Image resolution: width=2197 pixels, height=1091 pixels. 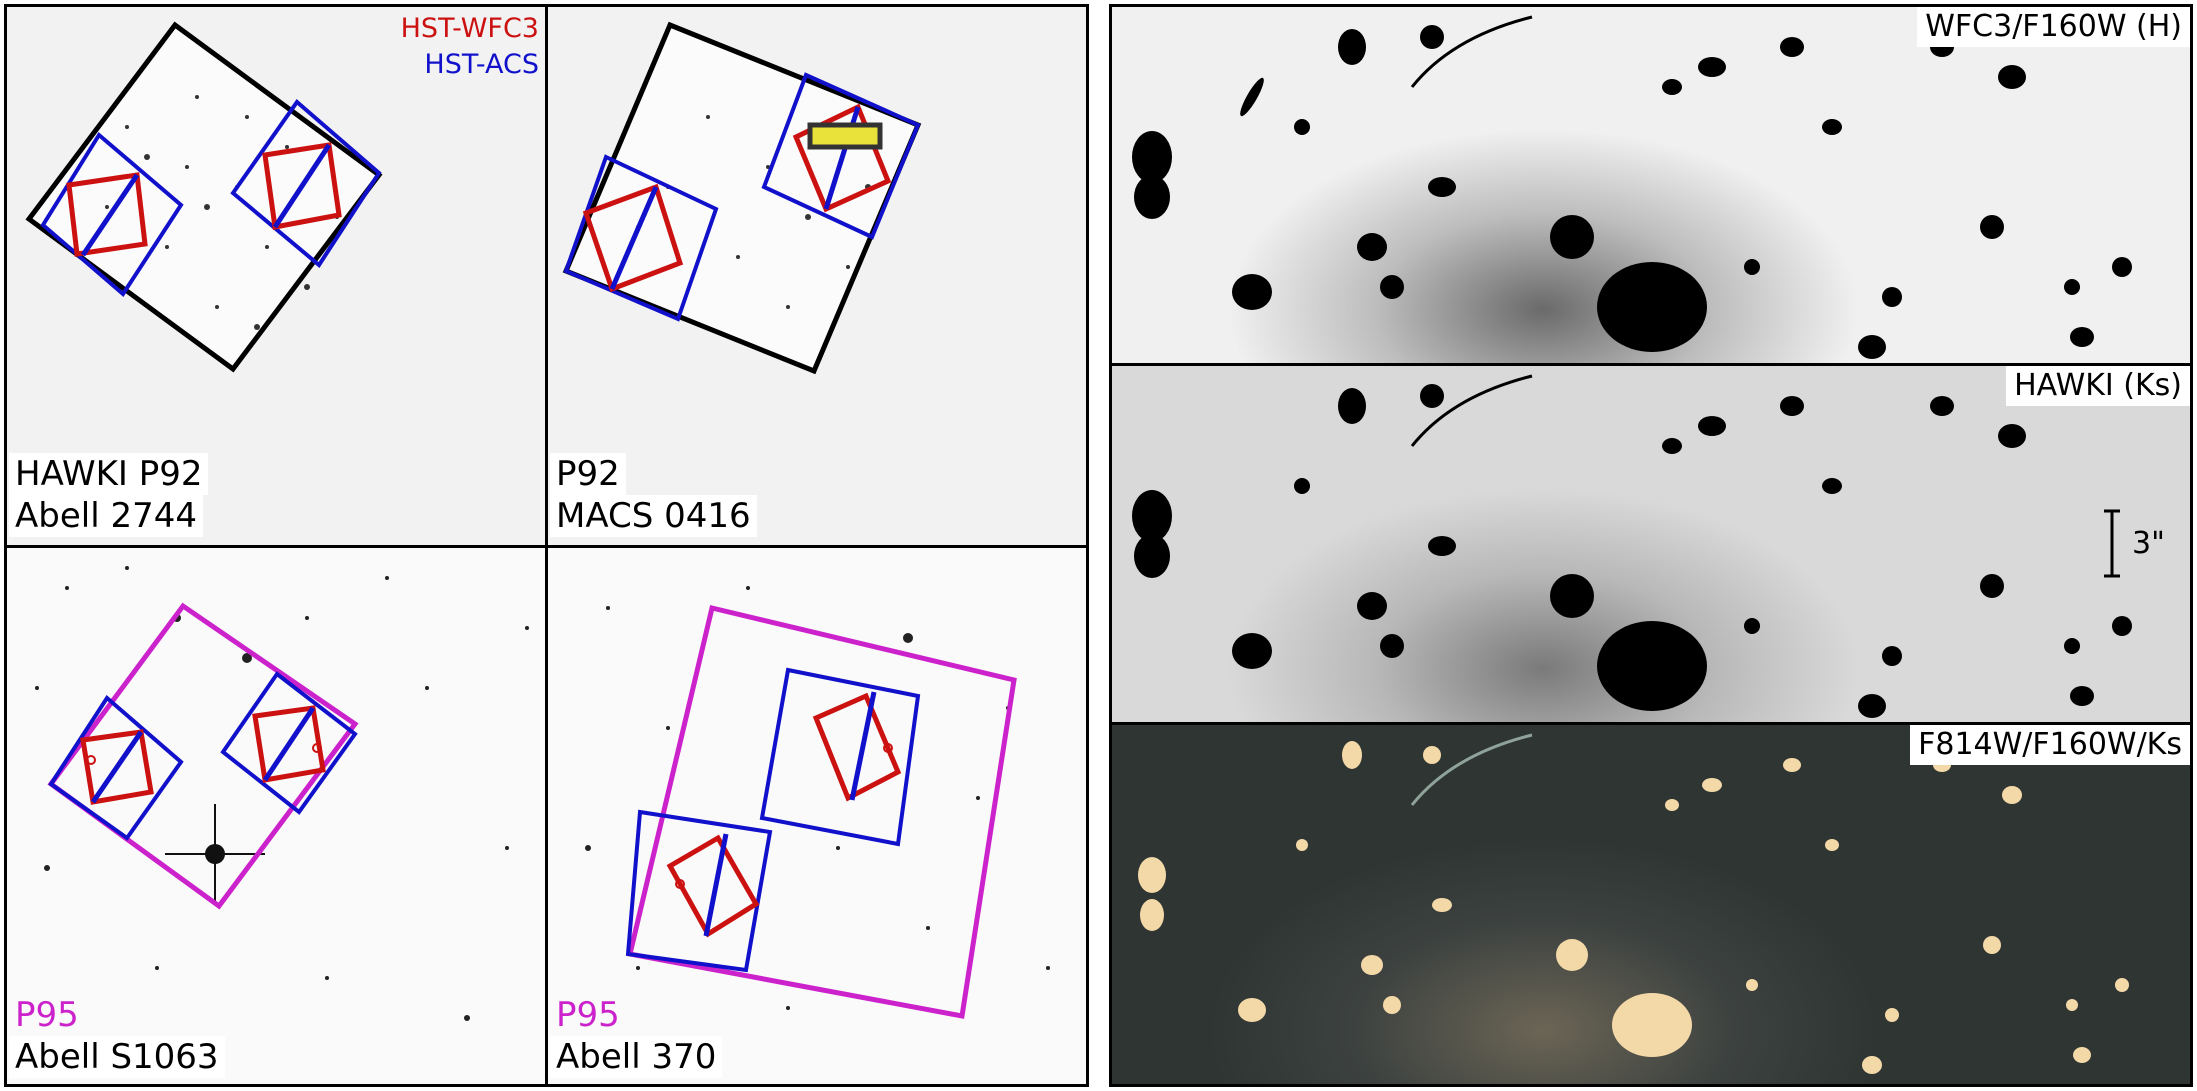 I want to click on panel-abell-370: P95 Abell 370, so click(x=817, y=816).